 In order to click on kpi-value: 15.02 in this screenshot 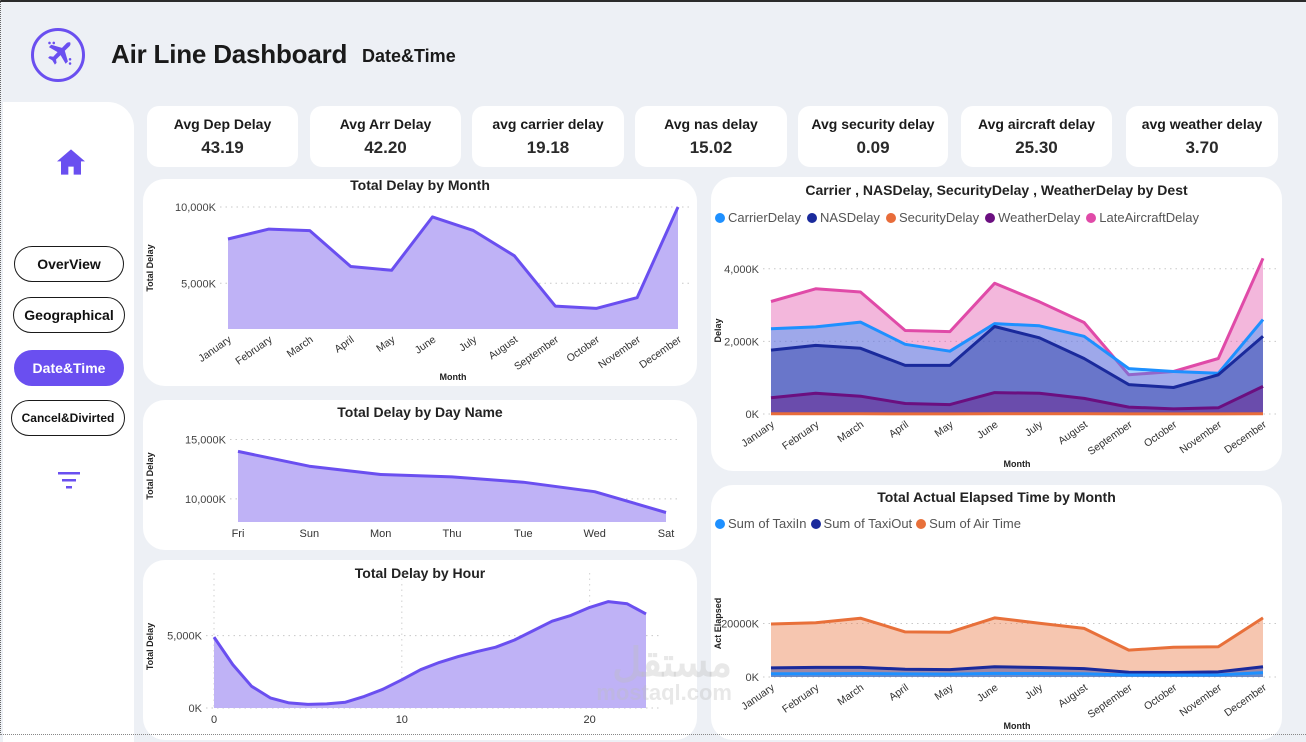, I will do `click(711, 148)`.